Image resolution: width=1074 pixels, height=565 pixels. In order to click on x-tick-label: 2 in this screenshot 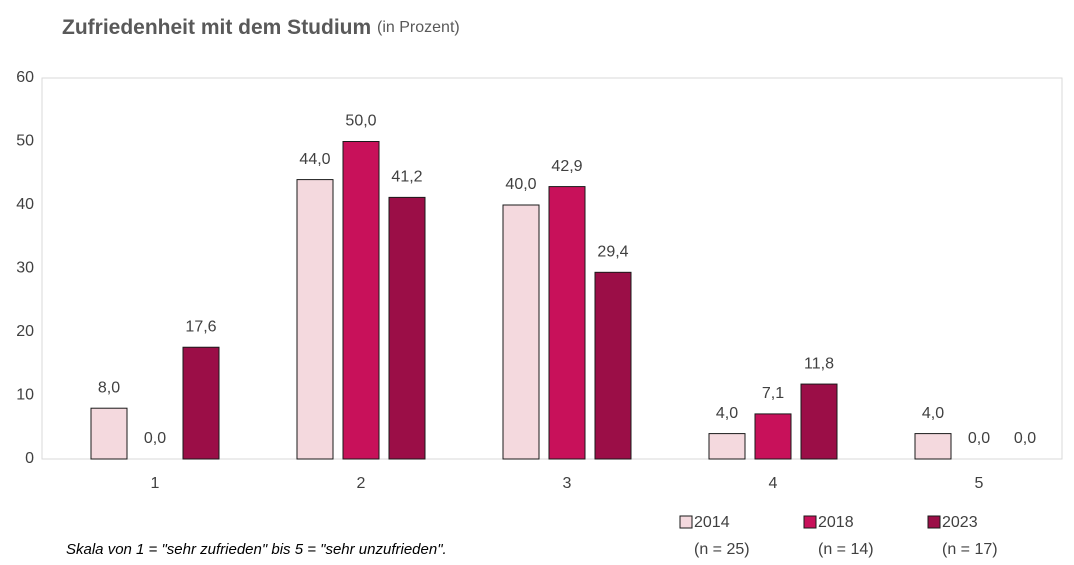, I will do `click(361, 483)`.